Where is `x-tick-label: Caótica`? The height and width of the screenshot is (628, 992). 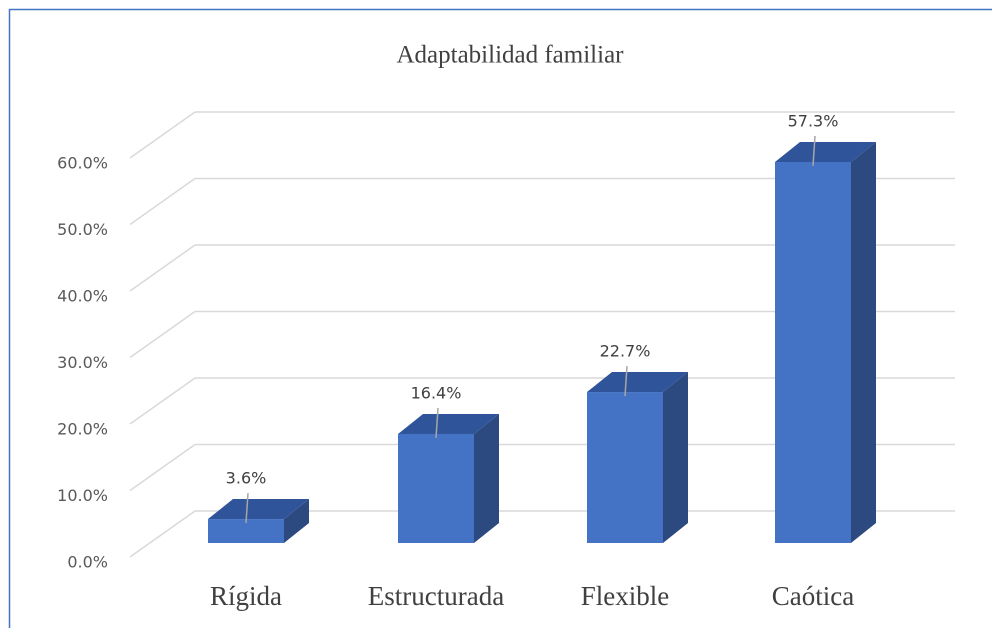
x-tick-label: Caótica is located at coordinates (813, 596).